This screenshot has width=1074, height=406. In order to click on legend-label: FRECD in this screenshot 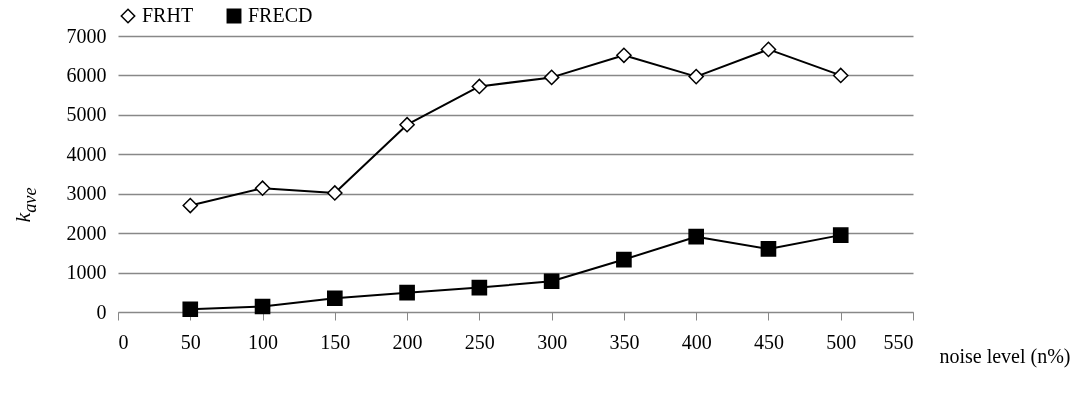, I will do `click(280, 15)`.